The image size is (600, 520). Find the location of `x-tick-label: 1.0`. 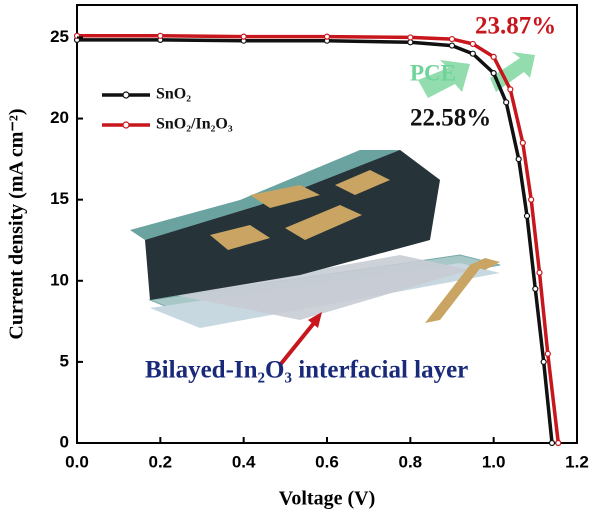

x-tick-label: 1.0 is located at coordinates (494, 461).